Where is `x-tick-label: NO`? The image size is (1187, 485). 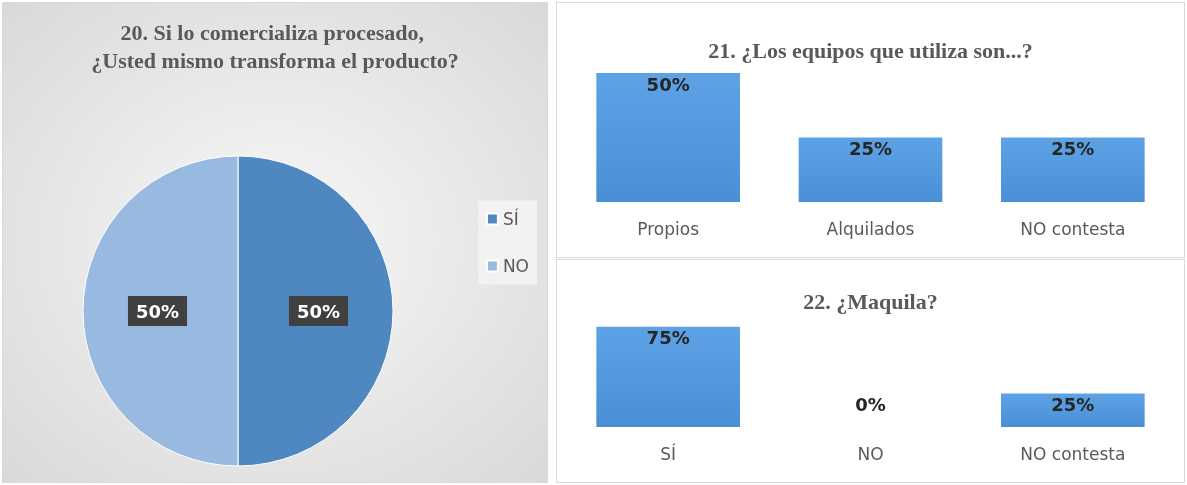
x-tick-label: NO is located at coordinates (870, 453).